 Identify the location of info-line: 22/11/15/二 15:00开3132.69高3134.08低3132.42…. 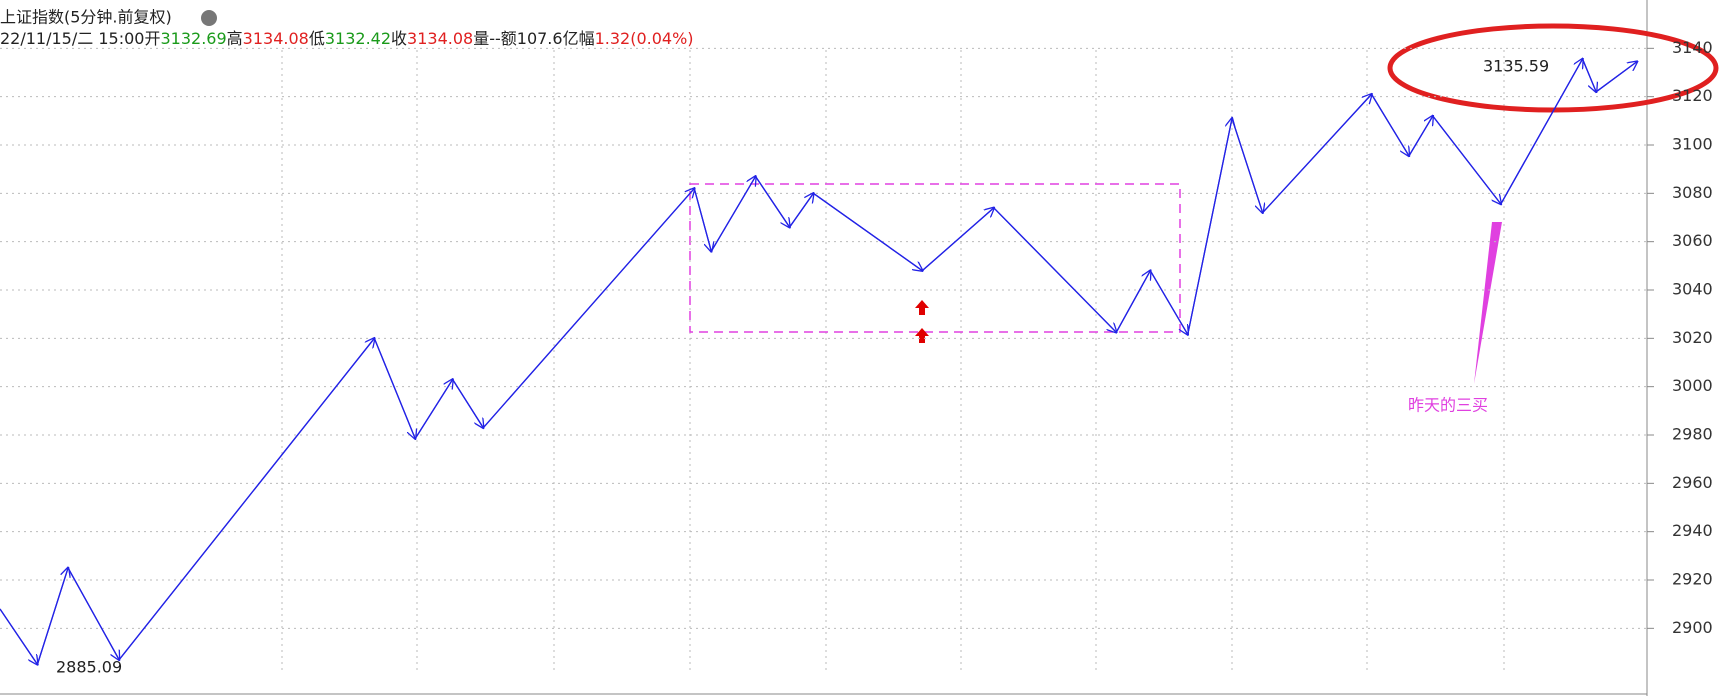
(347, 38).